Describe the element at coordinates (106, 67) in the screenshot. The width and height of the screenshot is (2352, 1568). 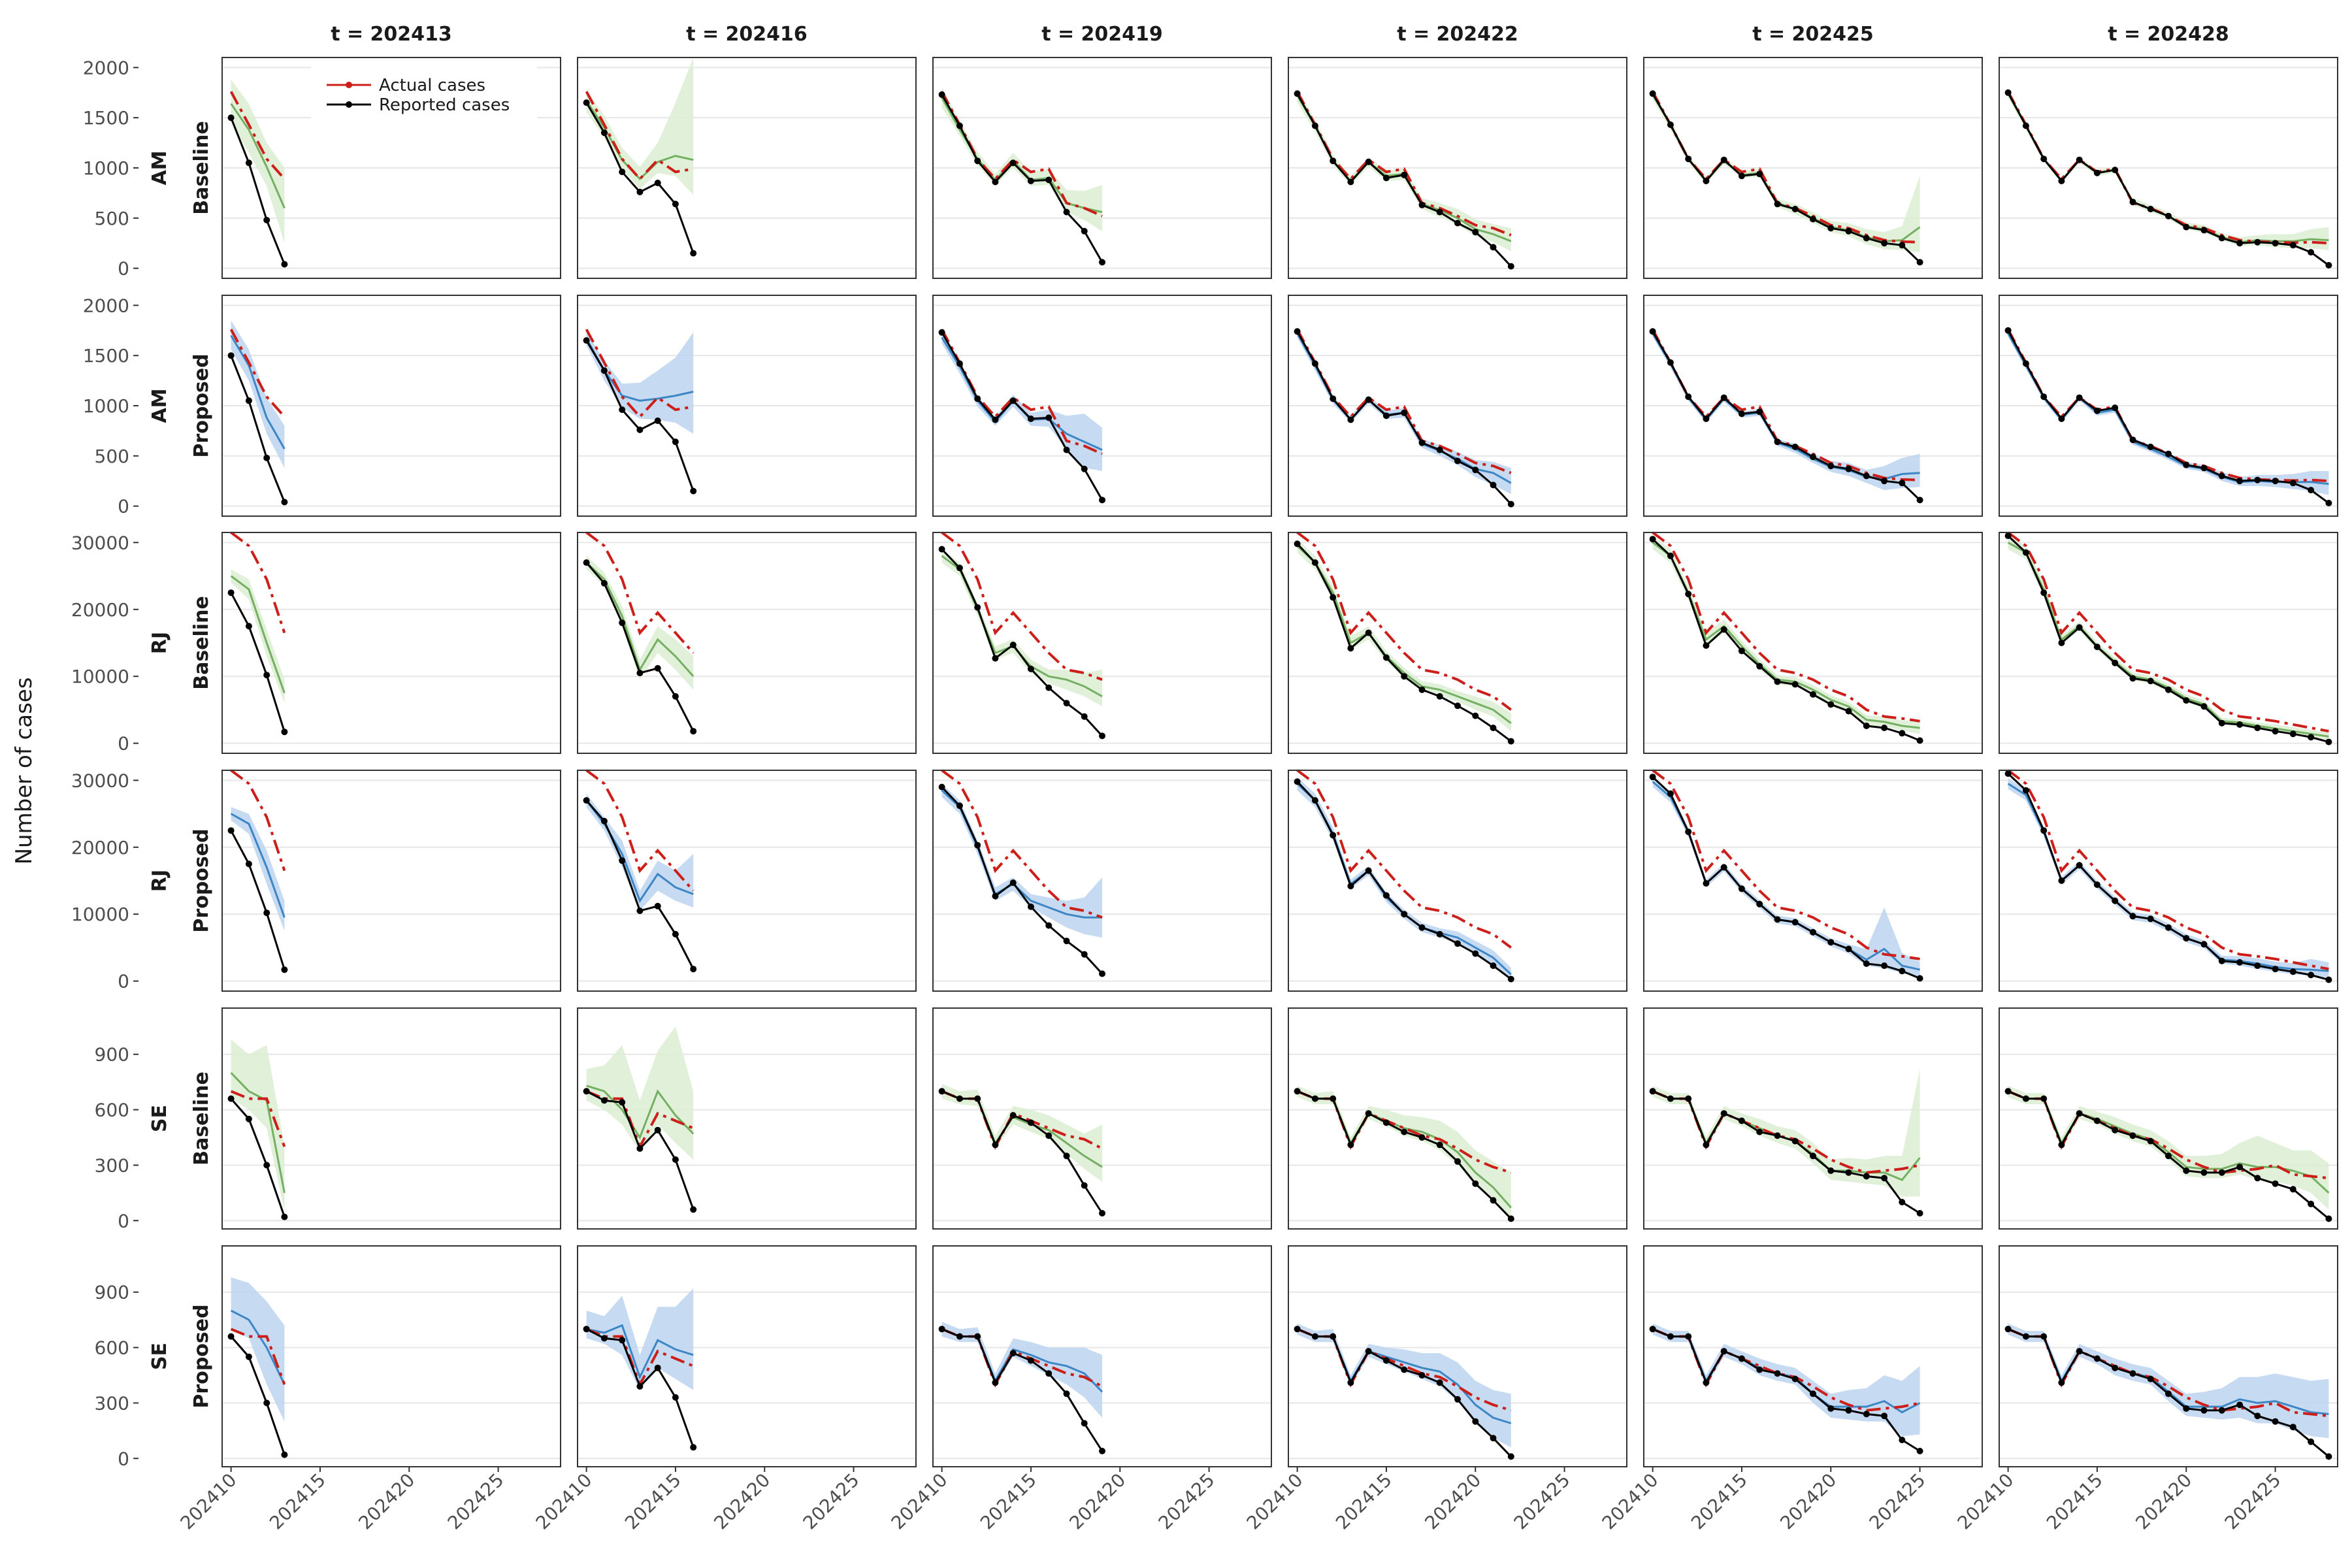
I see `y-tick-label: 2000` at that location.